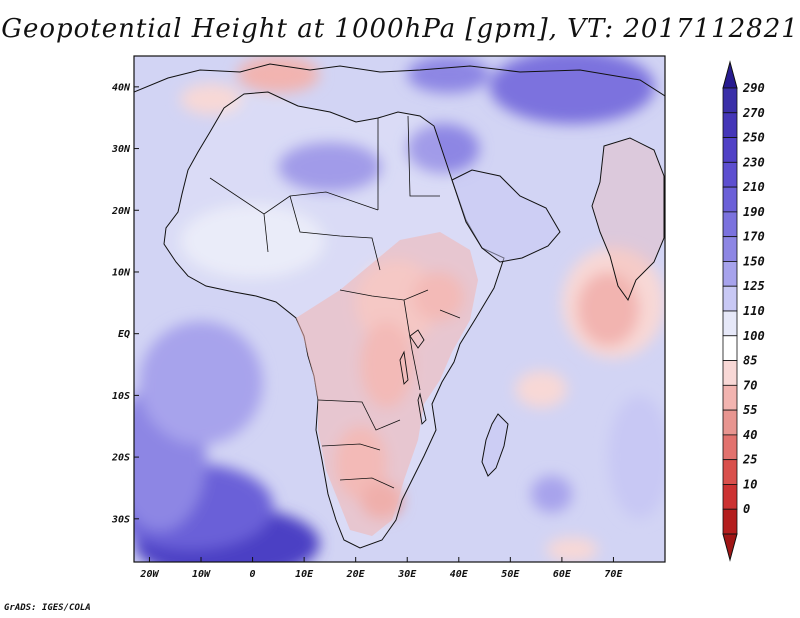  I want to click on colorbar-level-0: 290, so click(753, 88).